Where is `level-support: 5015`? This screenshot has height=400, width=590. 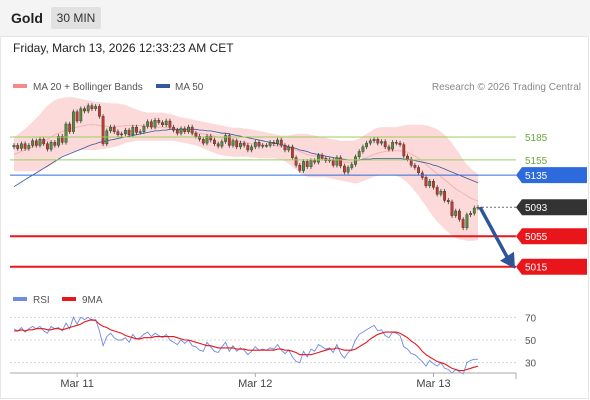
level-support: 5015 is located at coordinates (298, 266).